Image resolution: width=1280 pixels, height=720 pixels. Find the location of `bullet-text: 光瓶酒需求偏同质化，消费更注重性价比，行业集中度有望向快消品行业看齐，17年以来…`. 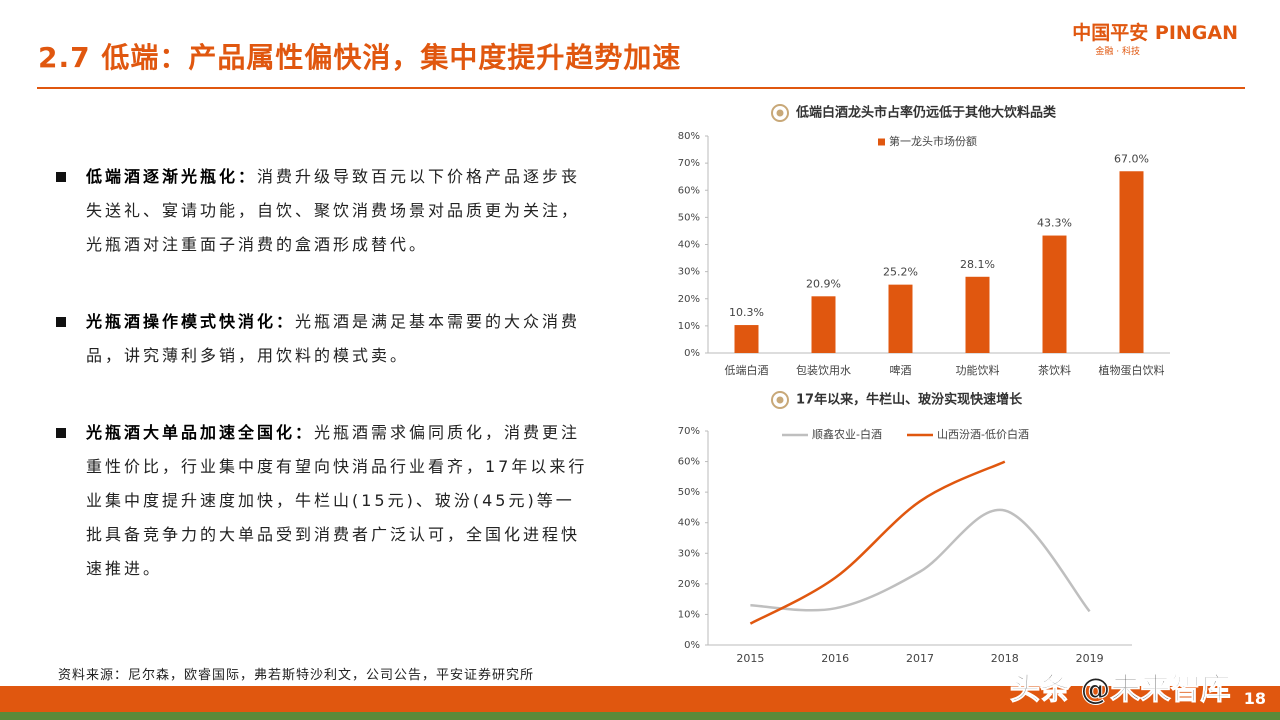

bullet-text: 光瓶酒需求偏同质化，消费更注重性价比，行业集中度有望向快消品行业看齐，17年以来… is located at coordinates (337, 500).